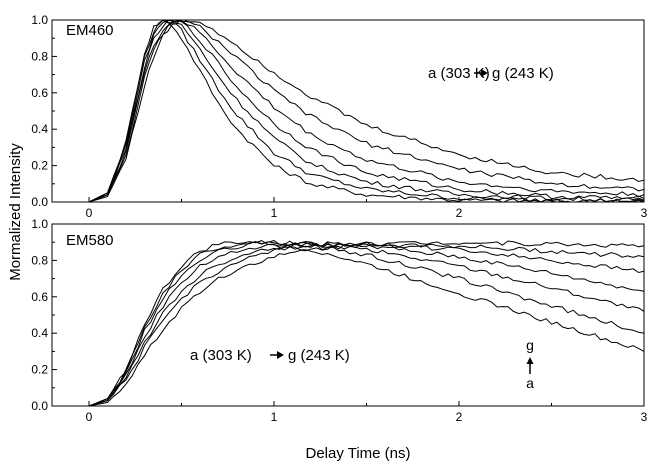 The width and height of the screenshot is (648, 469). Describe the element at coordinates (15, 212) in the screenshot. I see `y-axis-title: Mormalized Intensity` at that location.